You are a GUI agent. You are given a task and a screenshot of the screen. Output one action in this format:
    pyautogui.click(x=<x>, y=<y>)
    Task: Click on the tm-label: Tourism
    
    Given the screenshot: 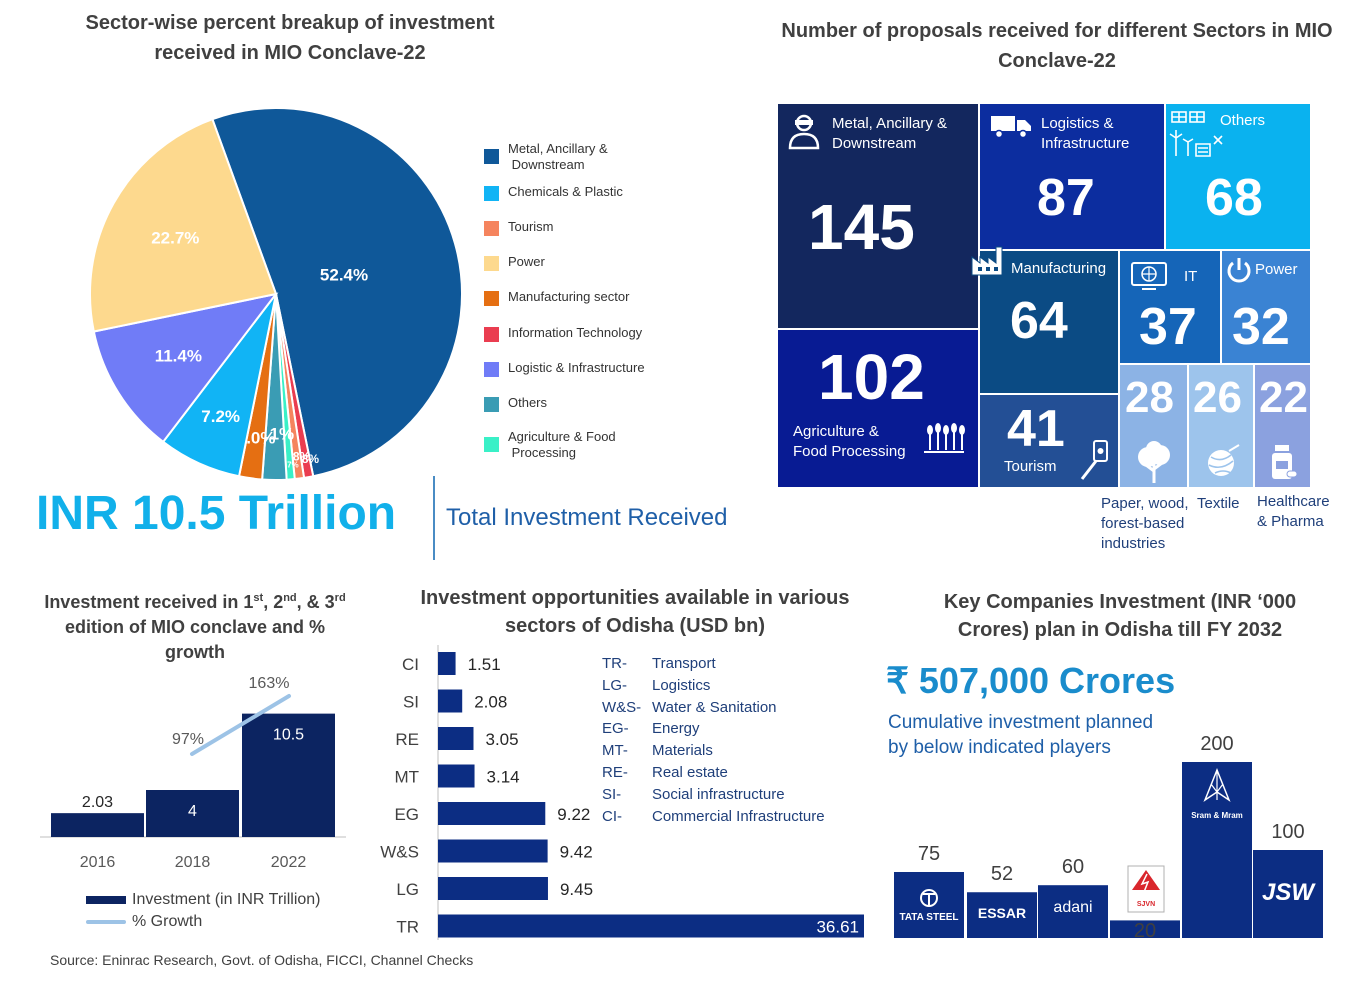 What is the action you would take?
    pyautogui.click(x=1030, y=466)
    